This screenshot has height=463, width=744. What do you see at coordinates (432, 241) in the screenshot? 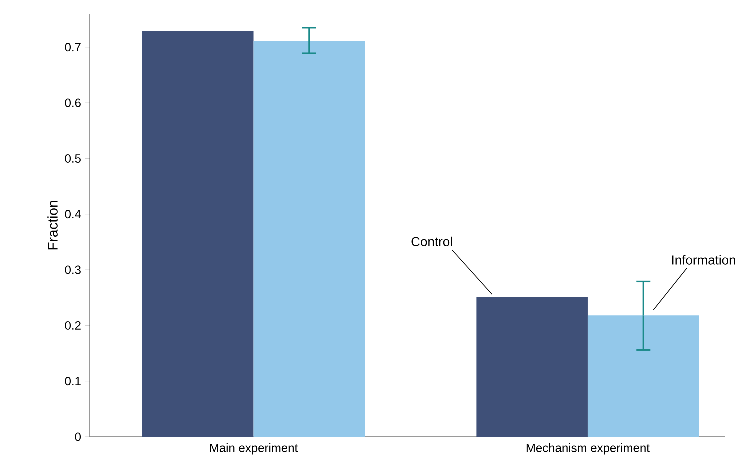
I see `text: Control` at bounding box center [432, 241].